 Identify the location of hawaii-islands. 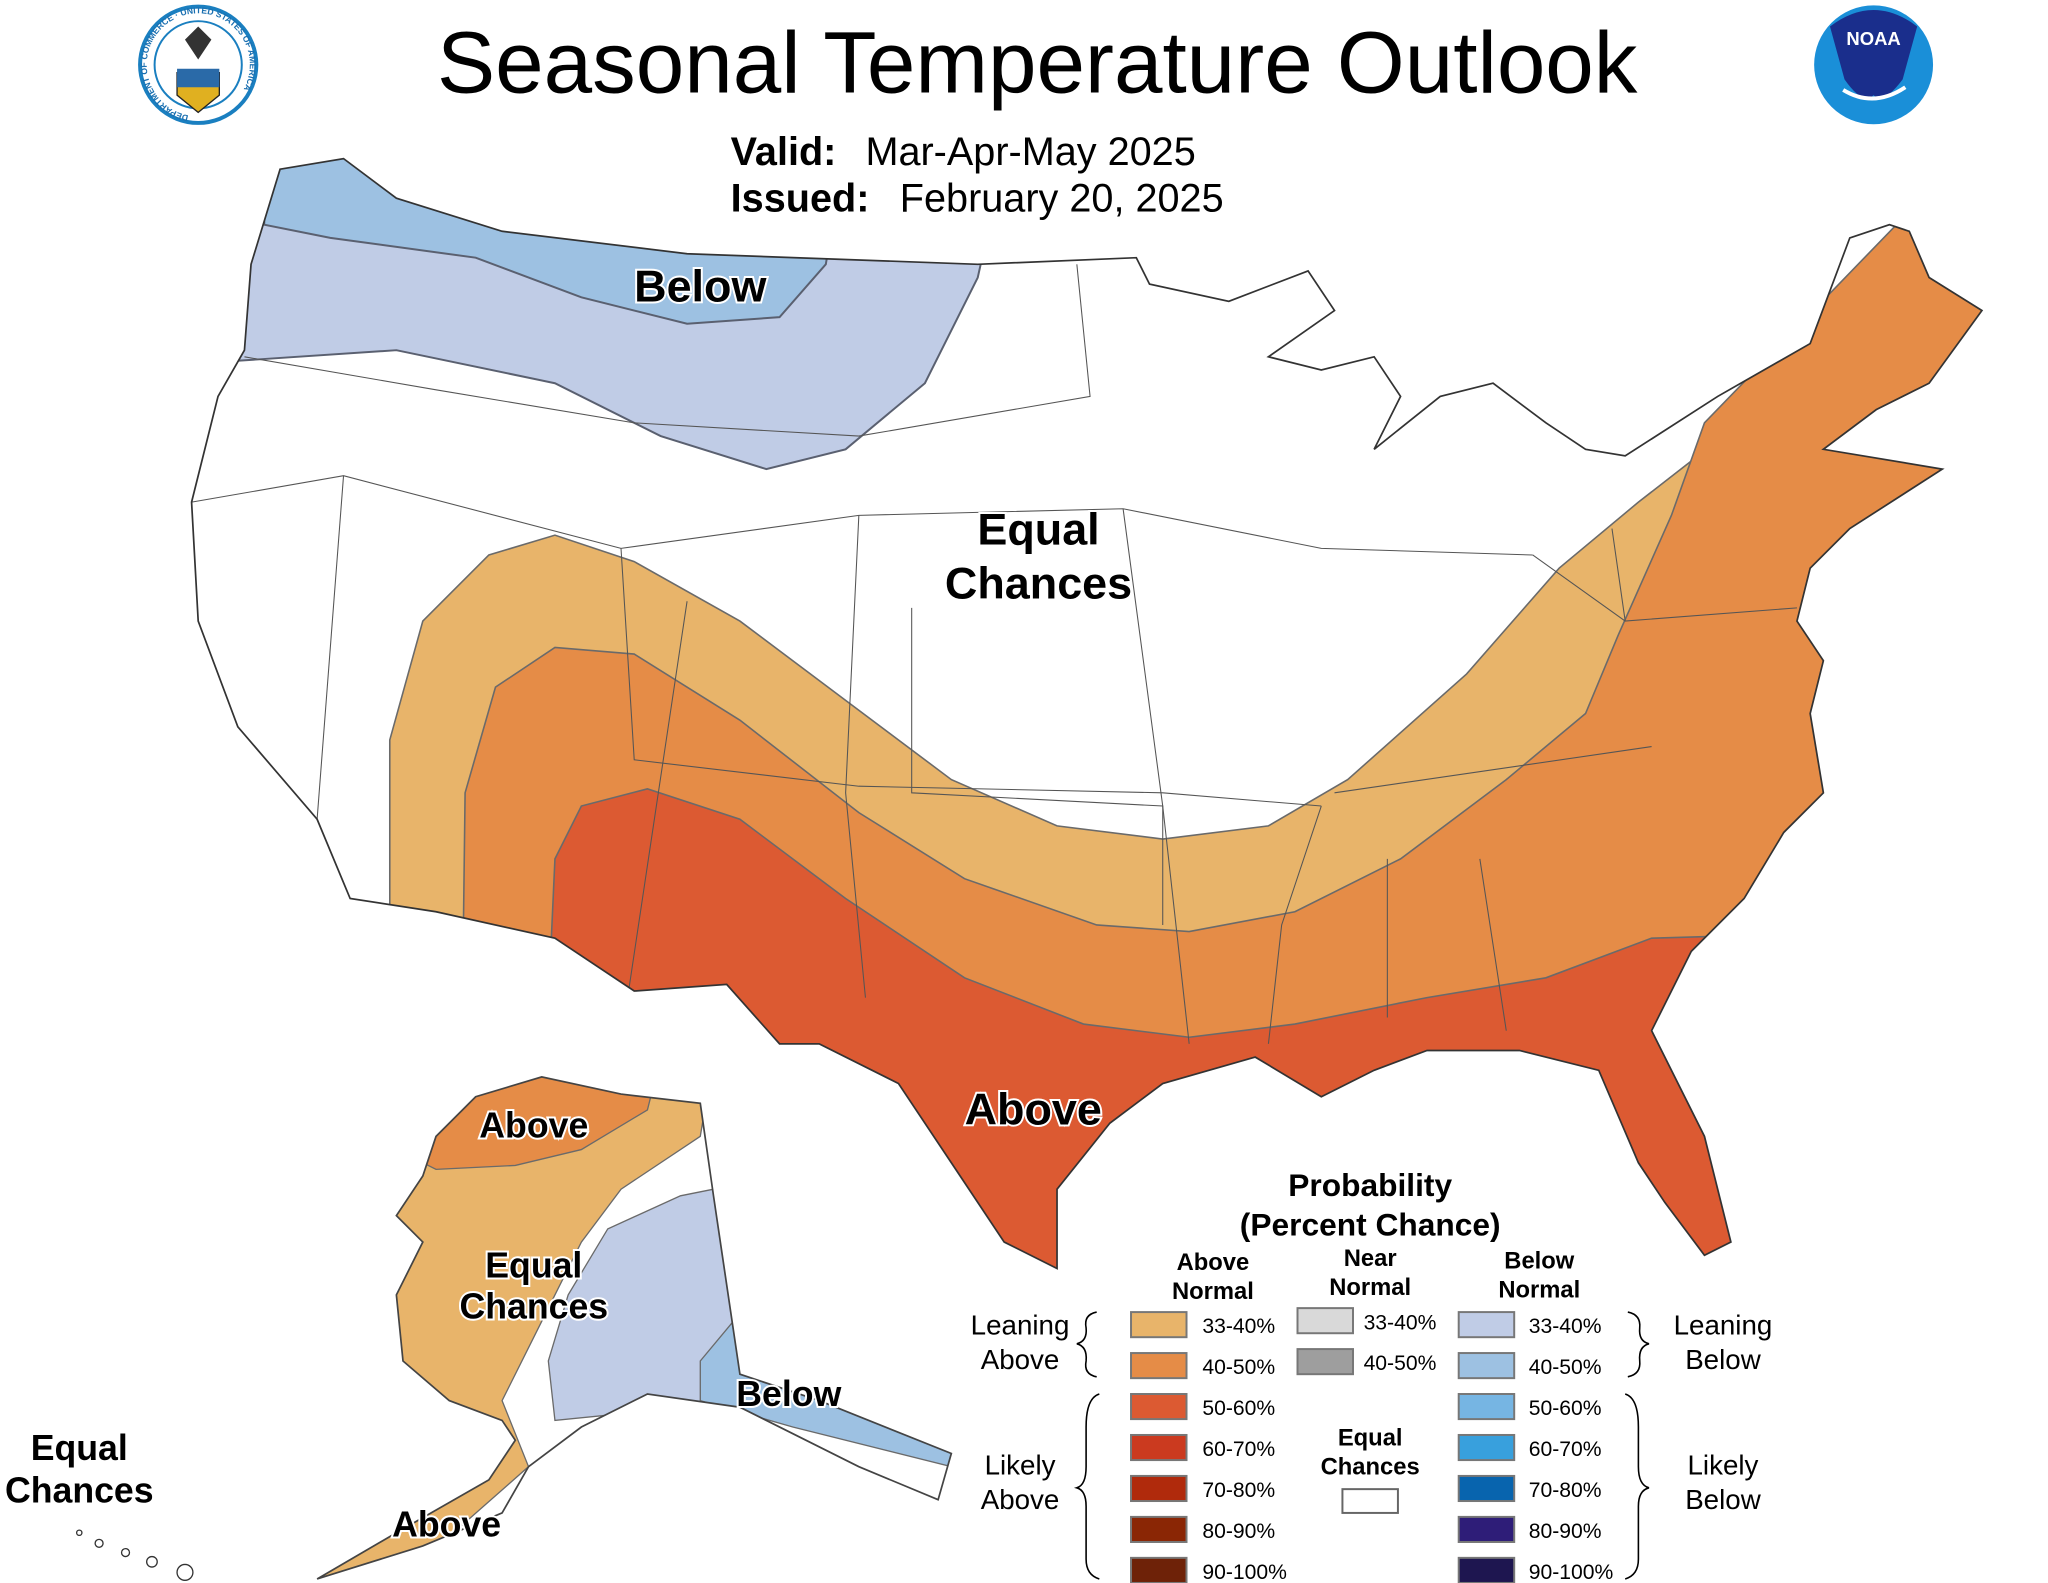
(134, 1555).